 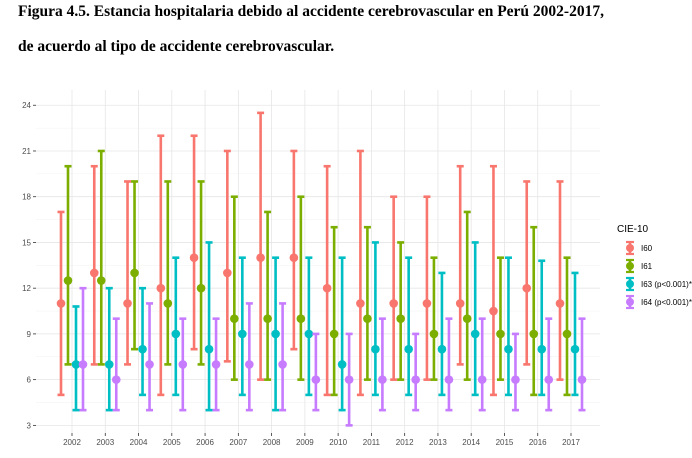 What do you see at coordinates (29, 334) in the screenshot?
I see `y-tick-label: 9` at bounding box center [29, 334].